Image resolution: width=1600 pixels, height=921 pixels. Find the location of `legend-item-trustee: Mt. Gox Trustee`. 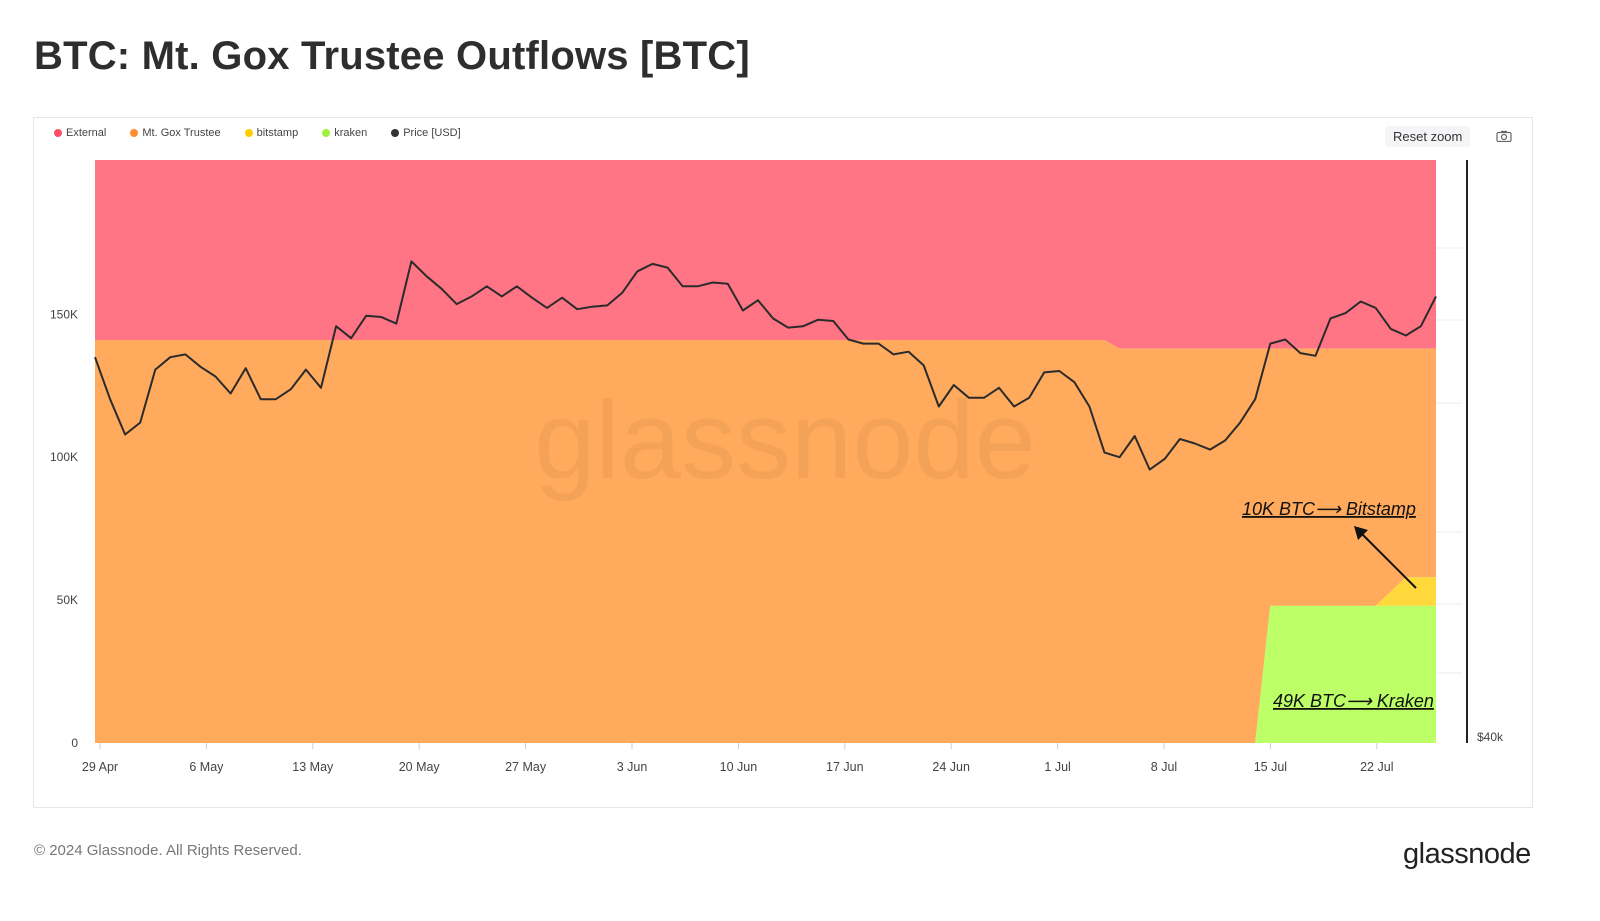

legend-item-trustee: Mt. Gox Trustee is located at coordinates (175, 133).